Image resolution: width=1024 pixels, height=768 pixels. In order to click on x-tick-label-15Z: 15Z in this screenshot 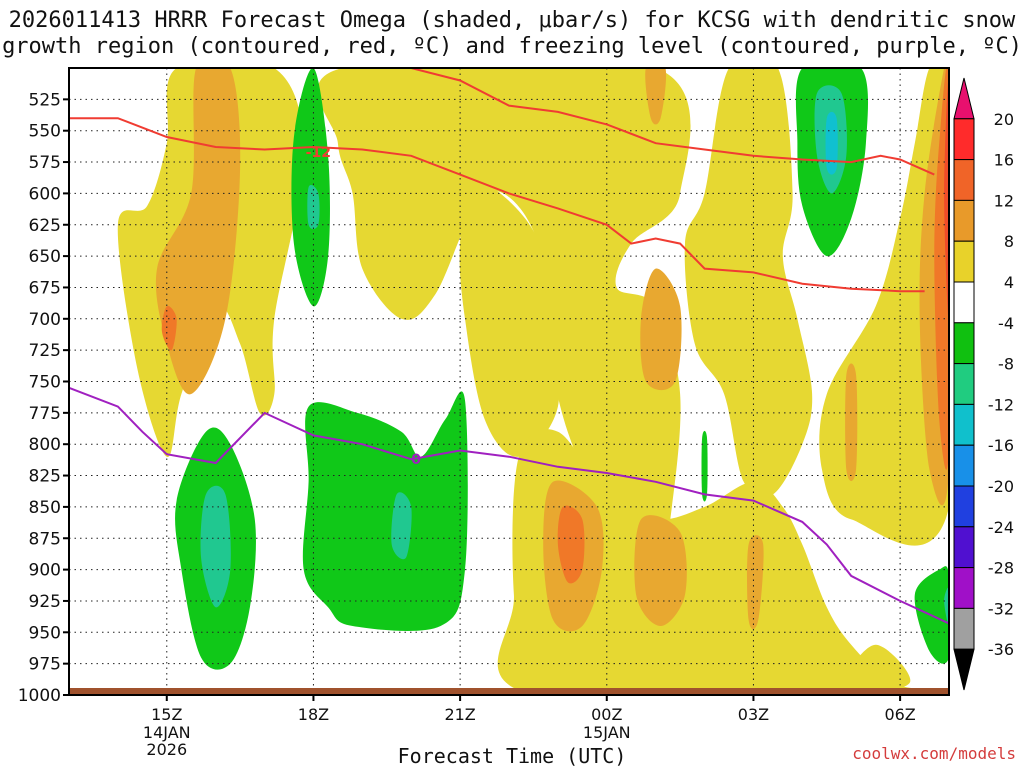, I will do `click(166, 714)`.